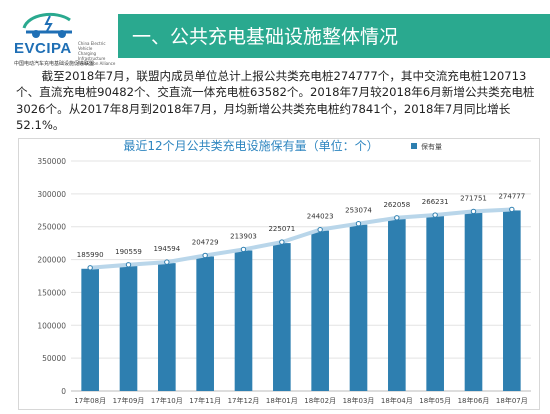 This screenshot has height=414, width=550. Describe the element at coordinates (243, 236) in the screenshot. I see `data-label: 213903` at that location.